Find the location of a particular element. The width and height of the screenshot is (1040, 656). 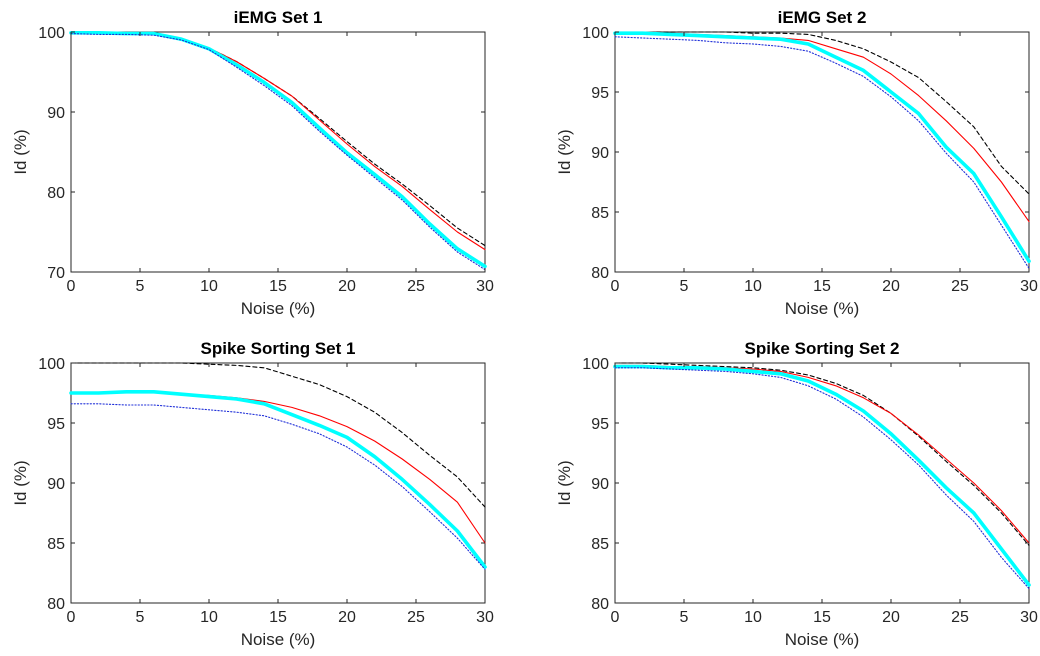

chart-title: iEMG Set 2 is located at coordinates (822, 17).